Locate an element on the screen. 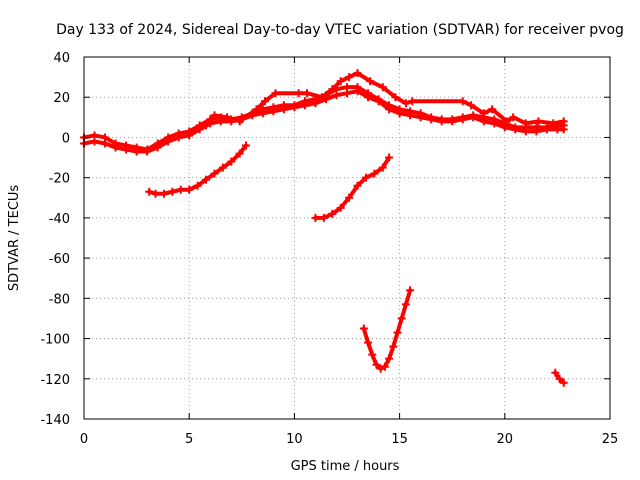  y-tick-label: -120 is located at coordinates (55, 380).